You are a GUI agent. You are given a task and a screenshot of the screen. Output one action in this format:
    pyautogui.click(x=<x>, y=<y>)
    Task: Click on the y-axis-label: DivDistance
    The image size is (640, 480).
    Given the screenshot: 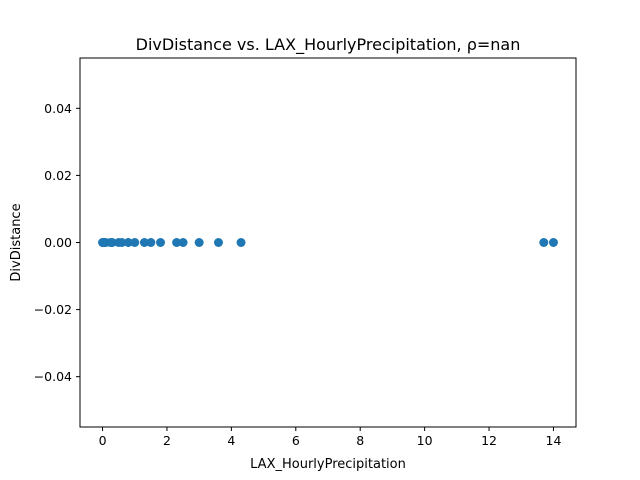 What is the action you would take?
    pyautogui.click(x=16, y=242)
    